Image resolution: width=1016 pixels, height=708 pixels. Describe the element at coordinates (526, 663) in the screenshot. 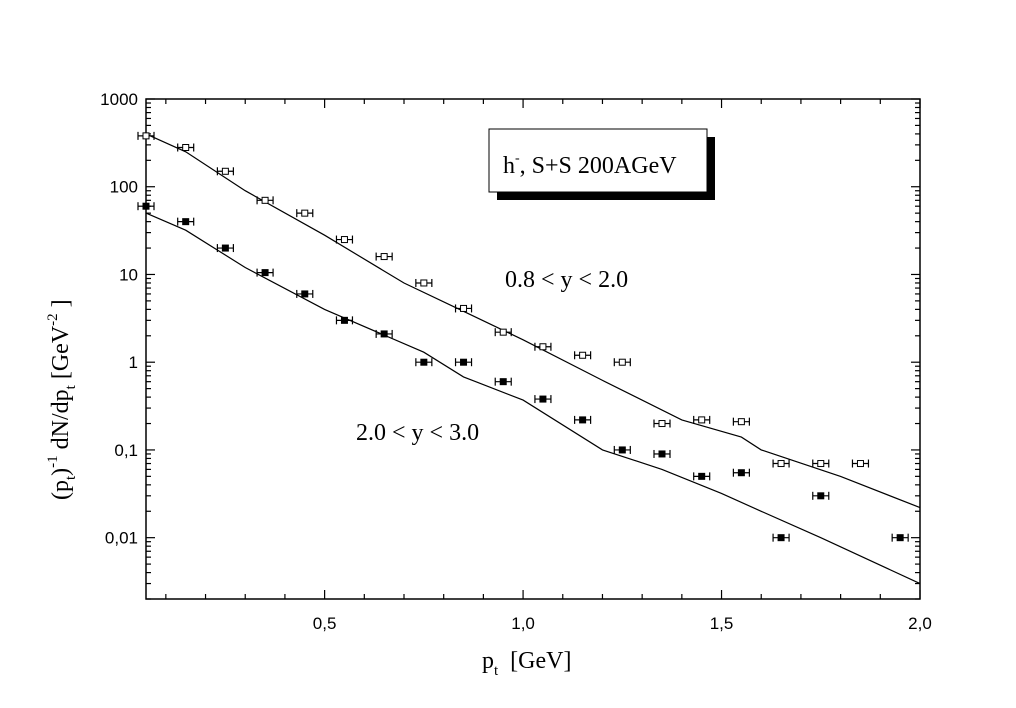

I see `x-axis-label: pt [GeV]` at that location.